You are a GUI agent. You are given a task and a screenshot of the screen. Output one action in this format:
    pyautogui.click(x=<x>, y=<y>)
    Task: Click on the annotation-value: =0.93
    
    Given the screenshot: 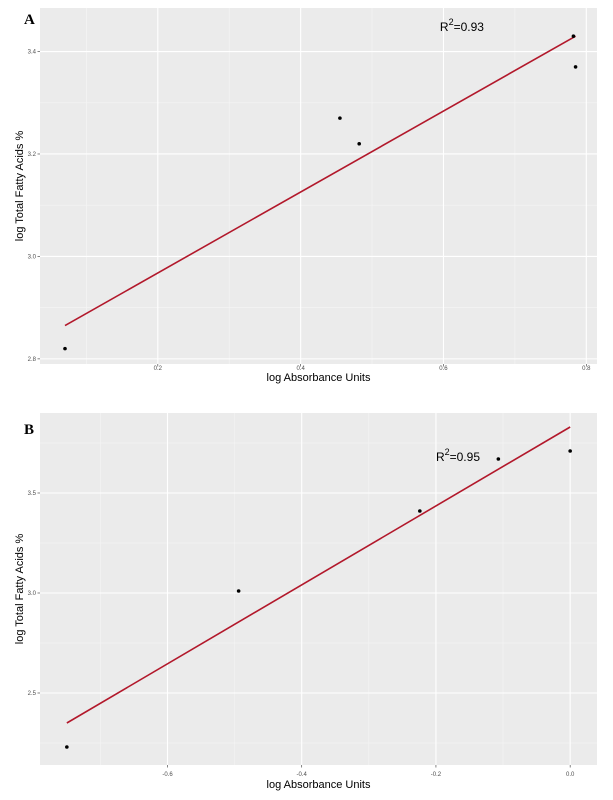 What is the action you would take?
    pyautogui.click(x=469, y=27)
    